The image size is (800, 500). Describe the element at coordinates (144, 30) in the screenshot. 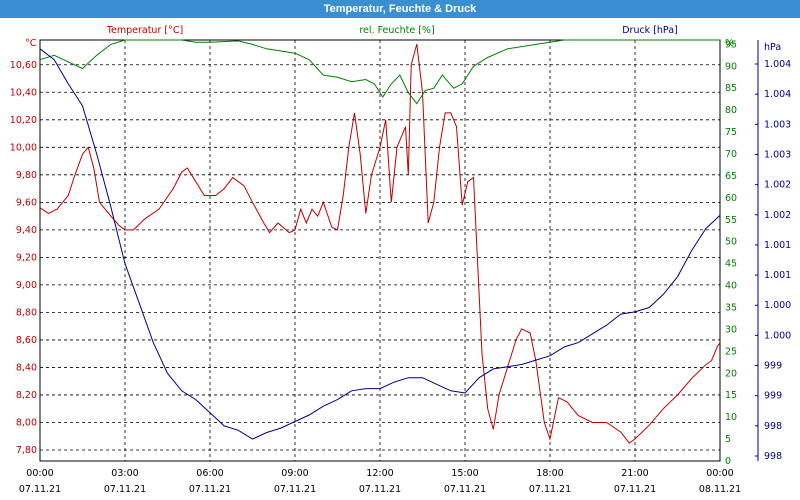

I see `legend-entry: Temperatur [°C]` at that location.